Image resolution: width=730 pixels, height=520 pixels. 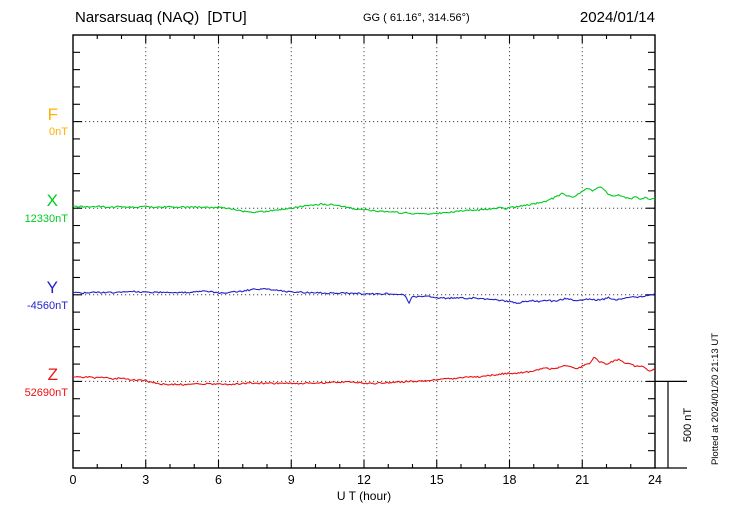 What do you see at coordinates (671, 424) in the screenshot?
I see `scale-bar` at bounding box center [671, 424].